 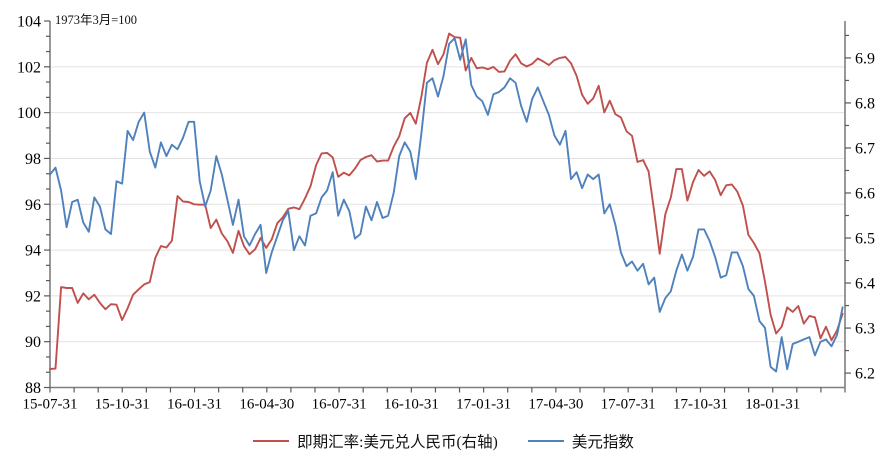 What do you see at coordinates (865, 193) in the screenshot?
I see `right-axis-tick-label: 6.6` at bounding box center [865, 193].